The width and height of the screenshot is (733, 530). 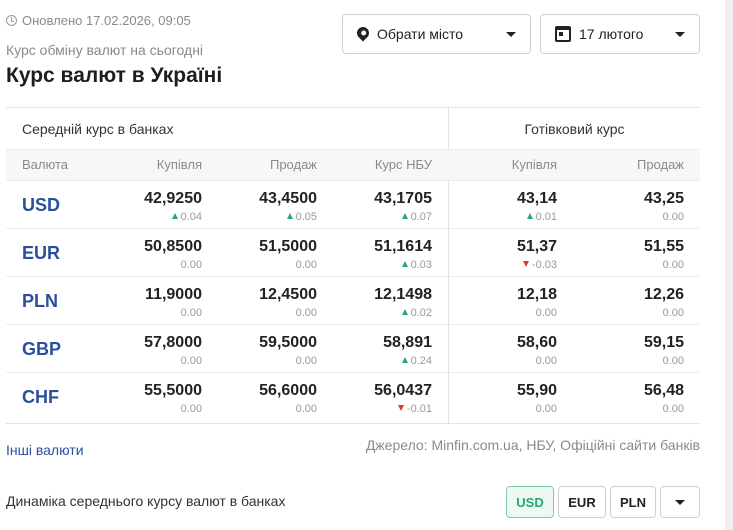 I want to click on rate-sell: 43,4500, so click(x=288, y=198).